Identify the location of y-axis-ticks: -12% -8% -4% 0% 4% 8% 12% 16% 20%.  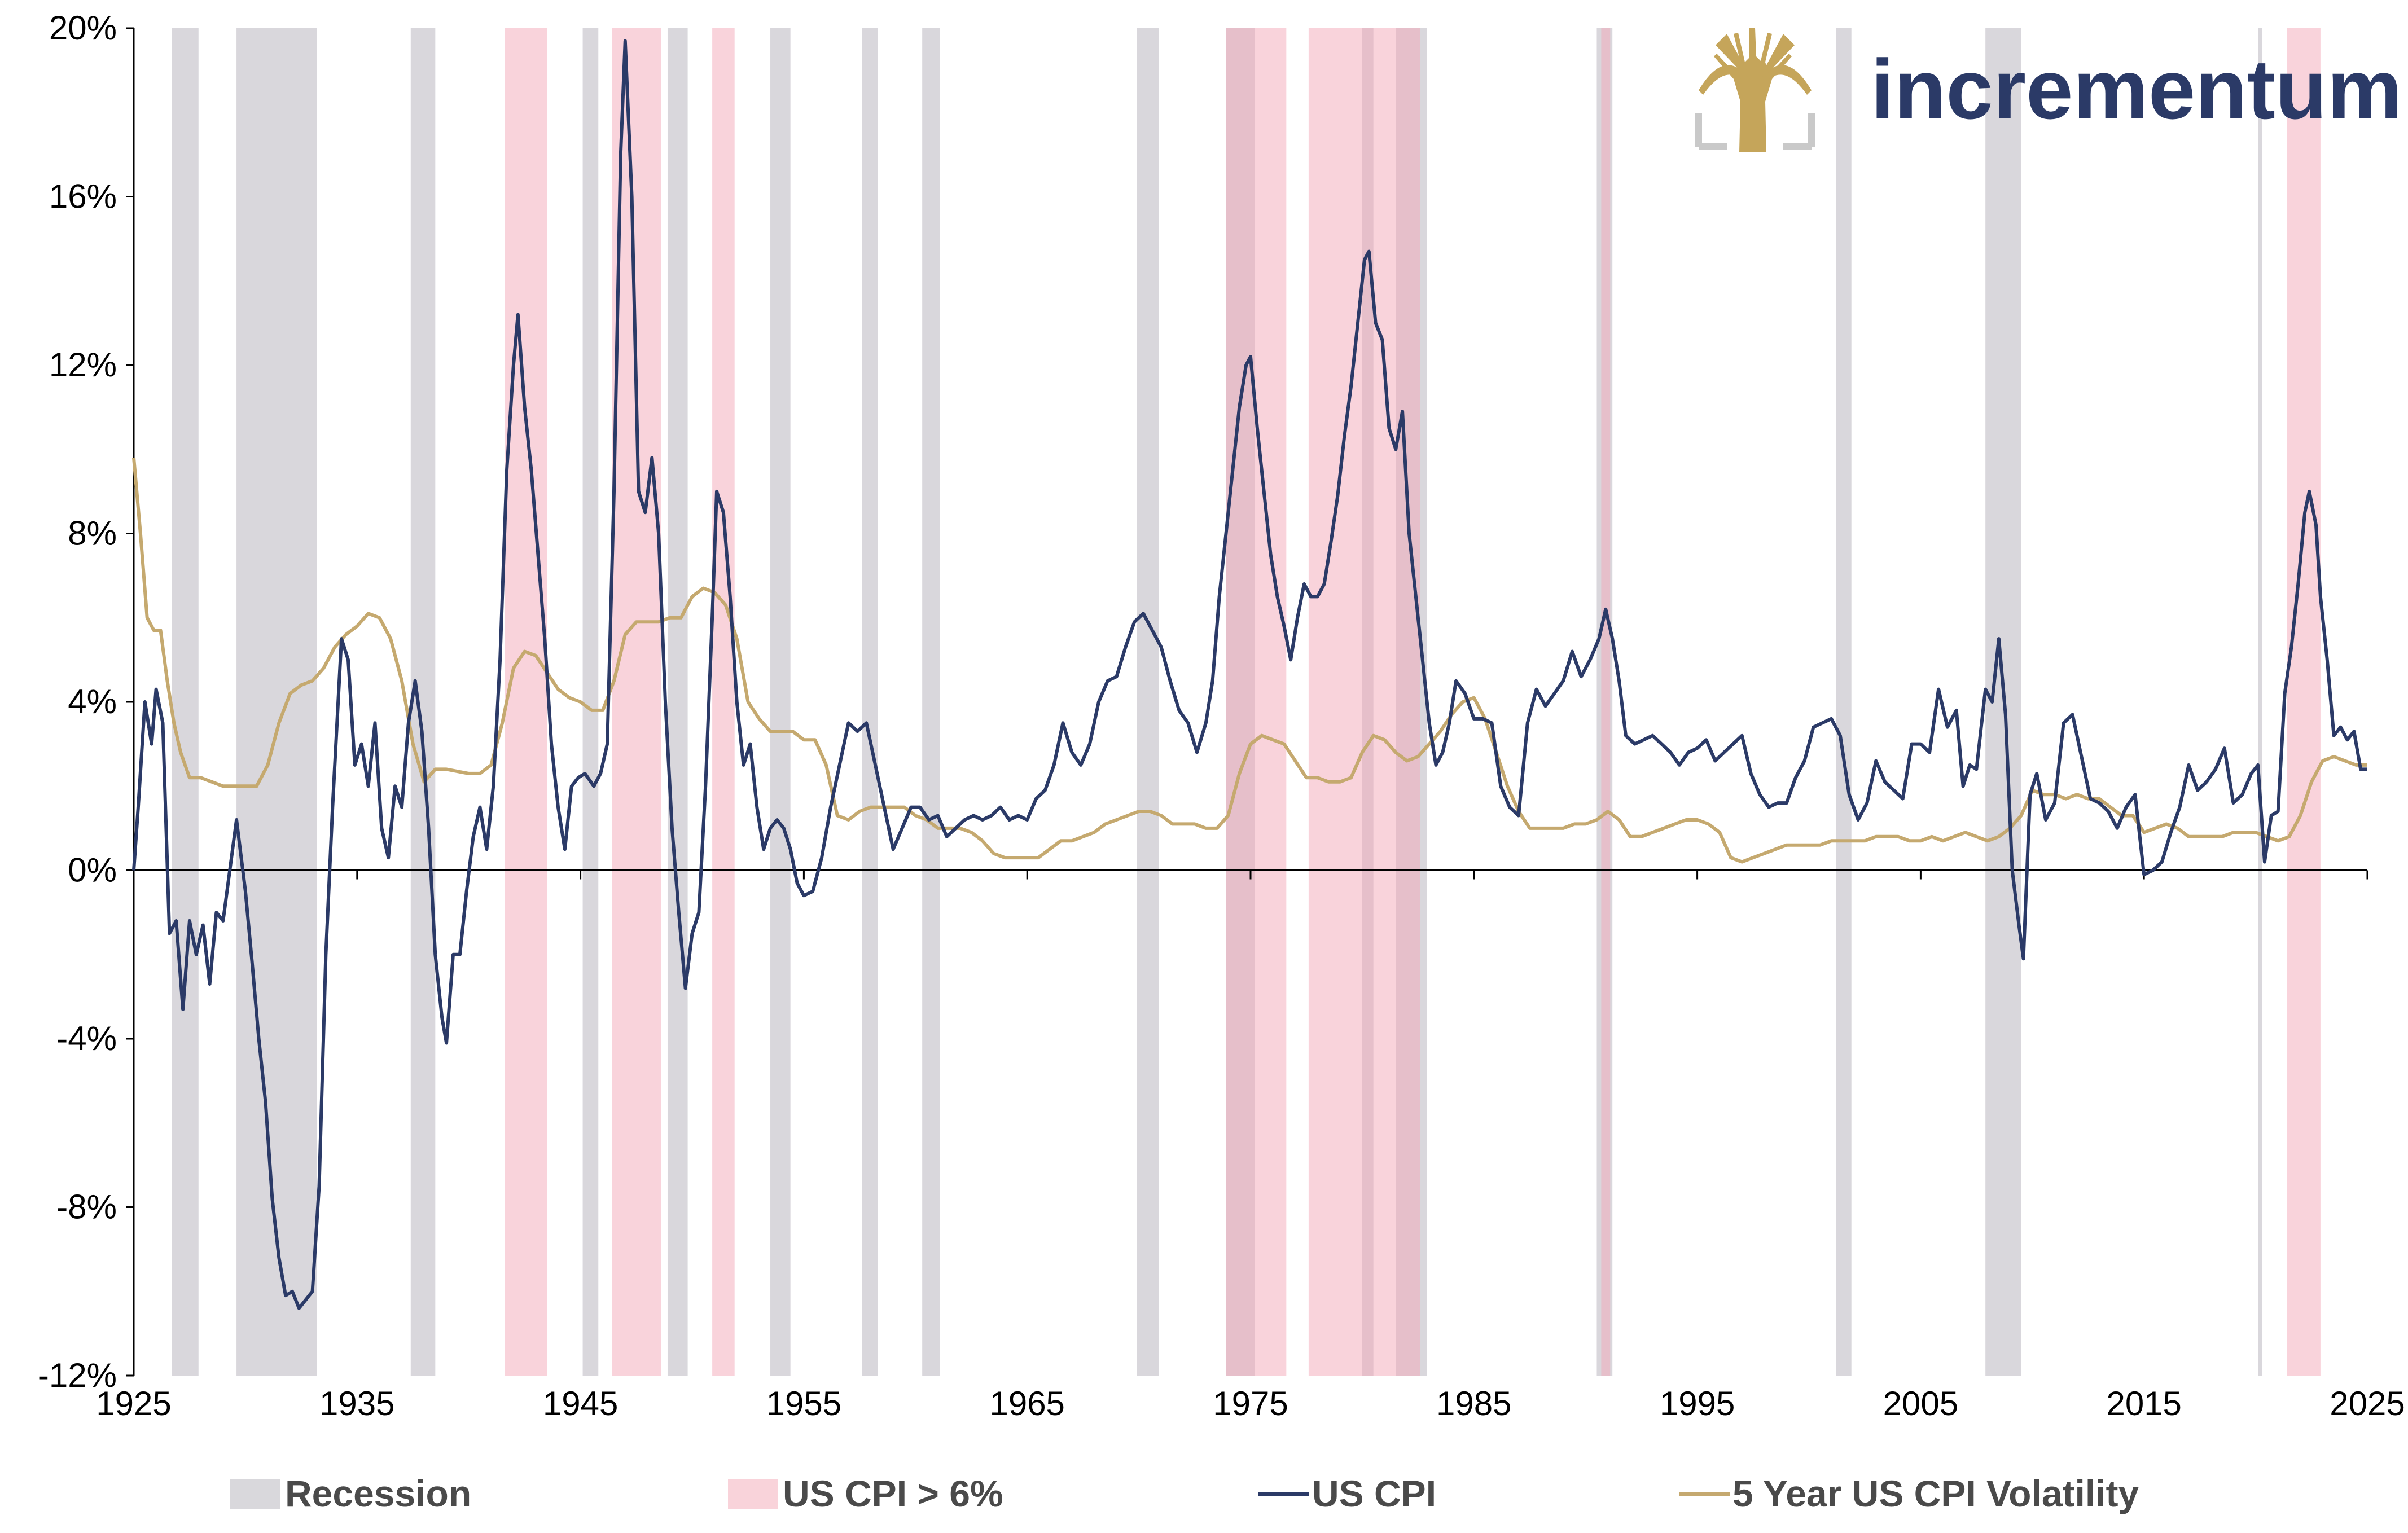
(86, 701).